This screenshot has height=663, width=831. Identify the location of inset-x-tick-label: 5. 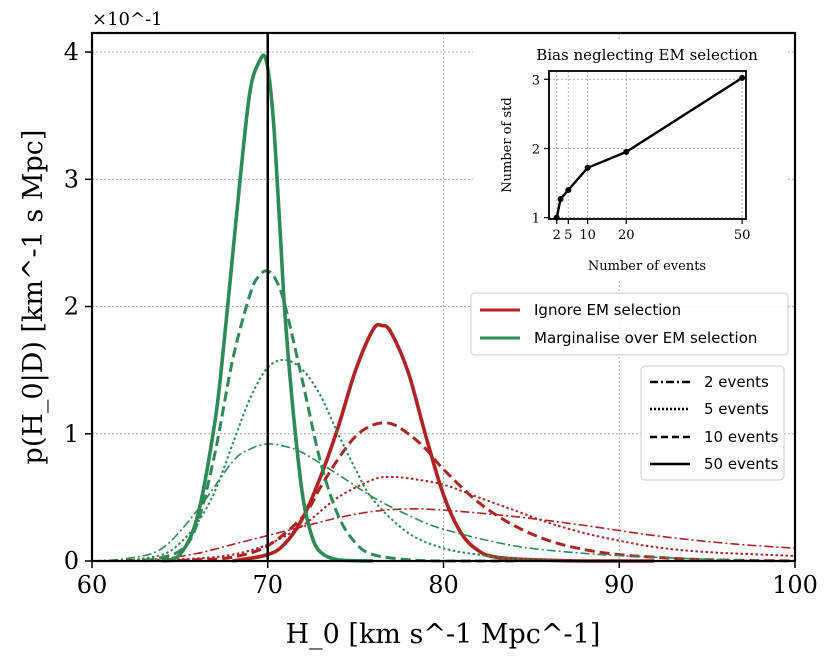
(568, 235).